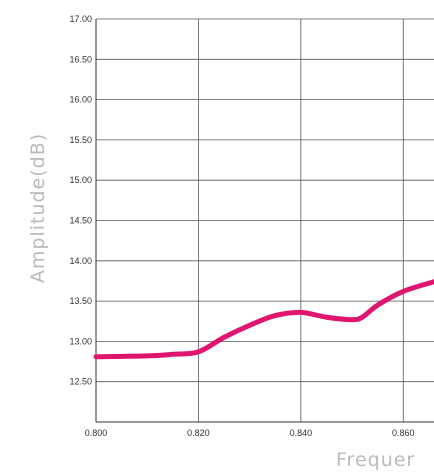 The width and height of the screenshot is (434, 473). I want to click on y-tick-label: 15.00, so click(80, 180).